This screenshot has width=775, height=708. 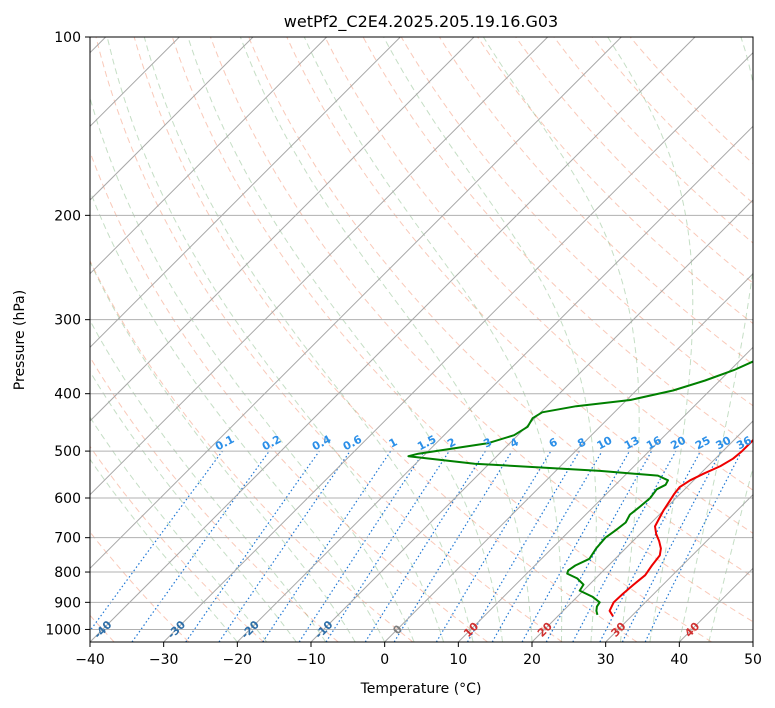 I want to click on y-tick-label: 900, so click(x=67, y=603).